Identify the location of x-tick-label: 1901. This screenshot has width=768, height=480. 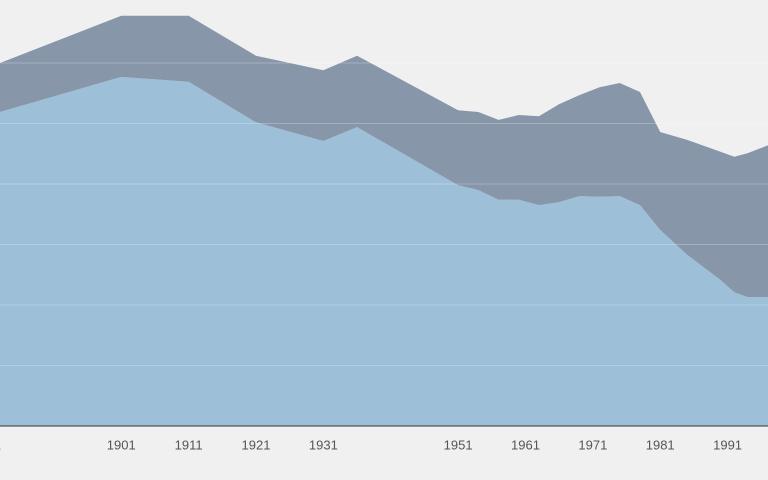
(121, 444).